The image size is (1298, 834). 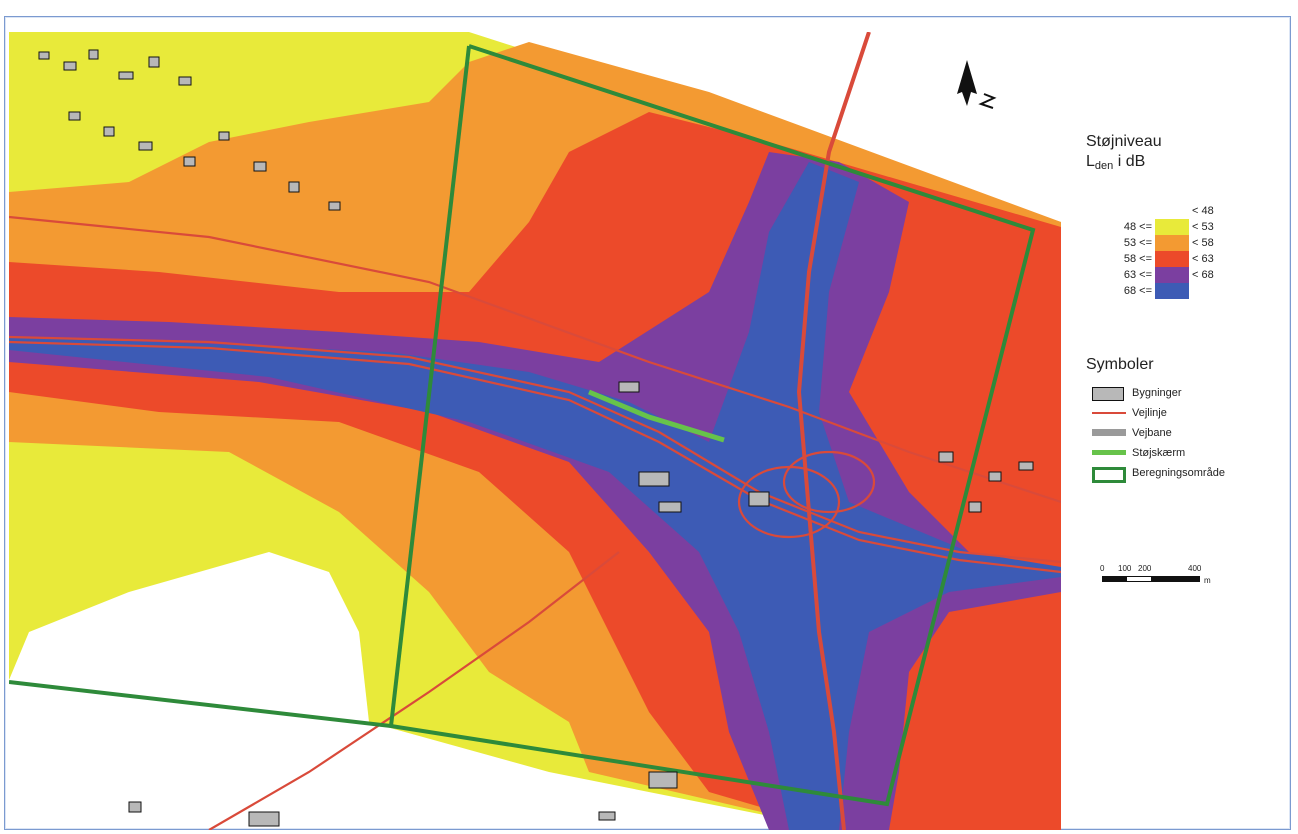 I want to click on legend-row: 63 <= < 68, so click(x=1168, y=275).